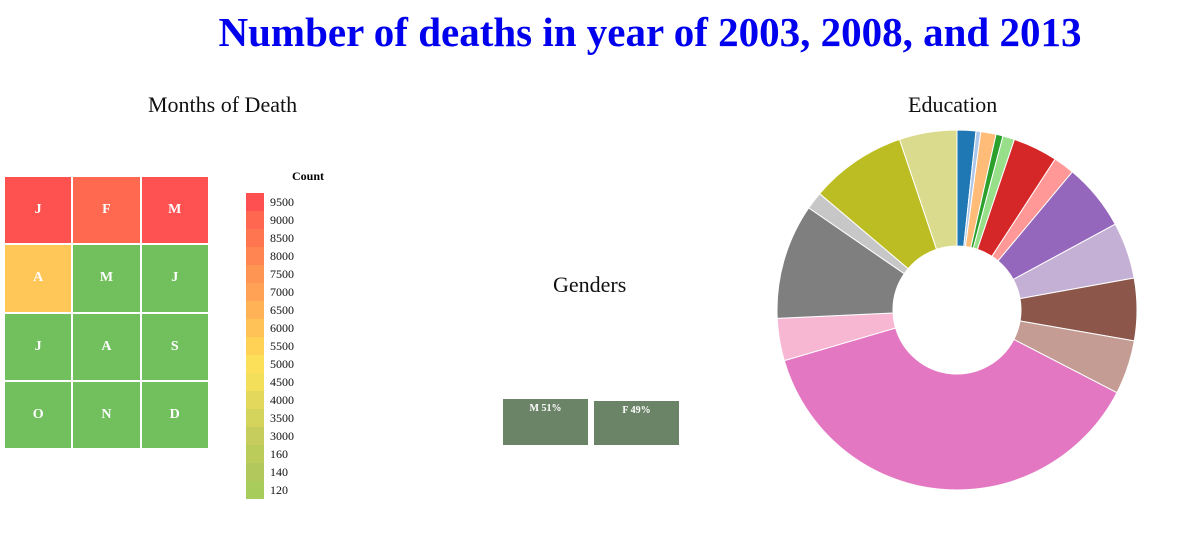 The width and height of the screenshot is (1196, 541). Describe the element at coordinates (282, 400) in the screenshot. I see `legend-label: 4000` at that location.